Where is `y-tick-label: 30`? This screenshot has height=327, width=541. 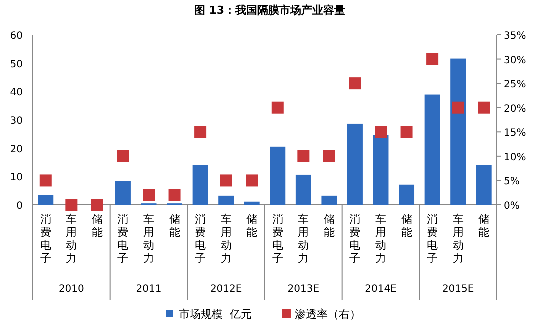
y-tick-label: 30 is located at coordinates (16, 121).